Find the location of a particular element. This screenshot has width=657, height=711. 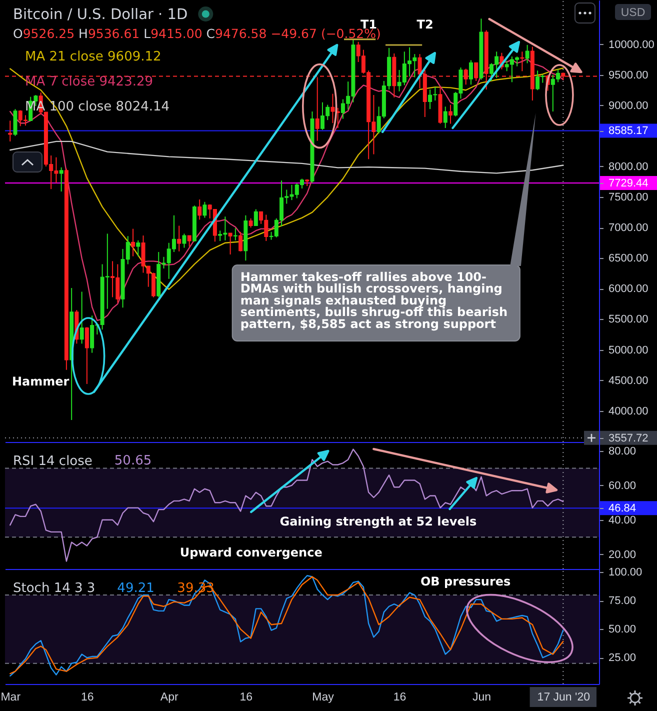

y-tick-label: 60.00 is located at coordinates (622, 486).